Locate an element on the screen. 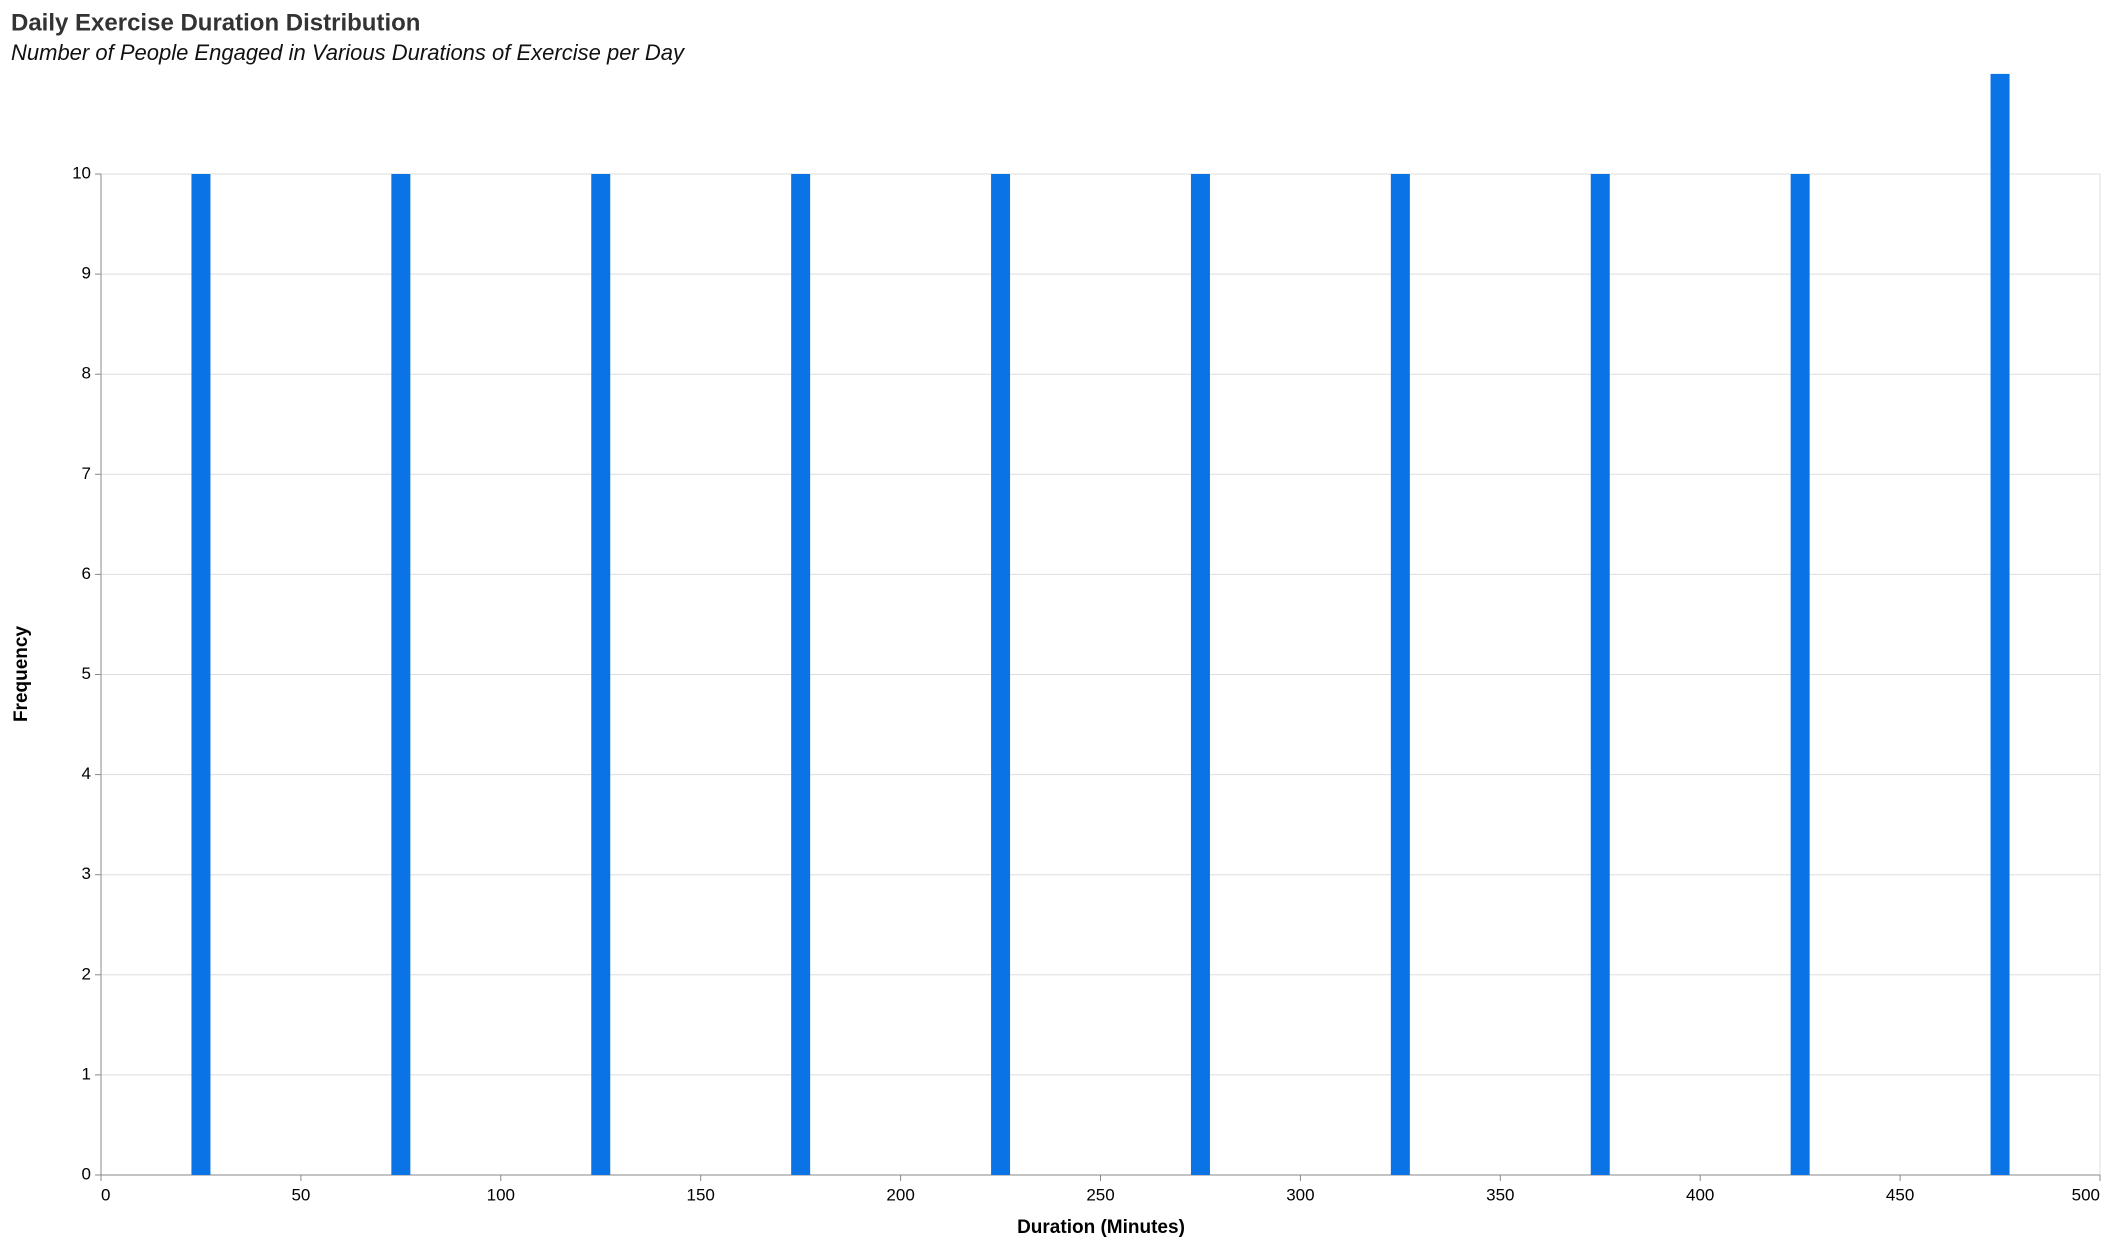 Image resolution: width=2112 pixels, height=1253 pixels. x-tick-label: 200 is located at coordinates (900, 1194).